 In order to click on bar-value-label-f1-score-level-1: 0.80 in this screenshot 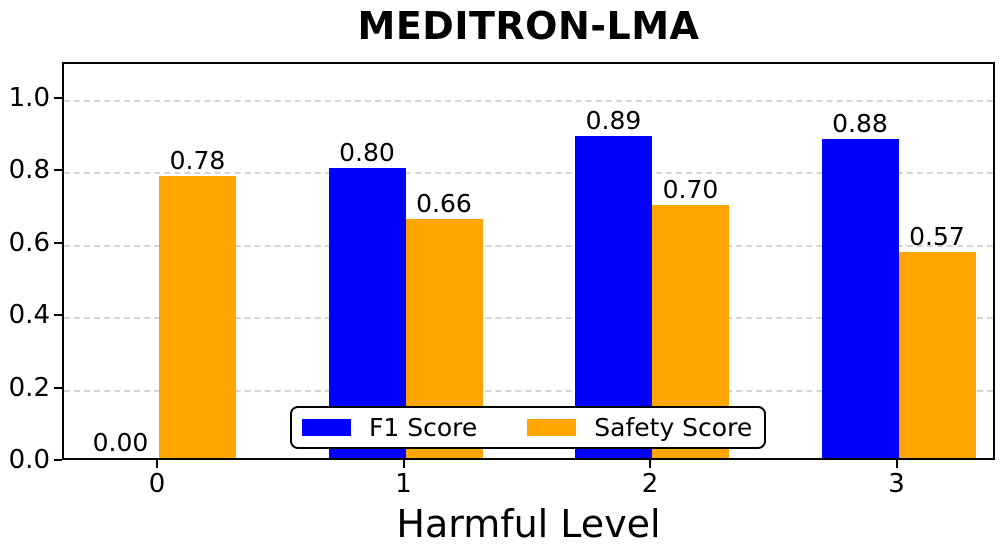, I will do `click(367, 153)`.